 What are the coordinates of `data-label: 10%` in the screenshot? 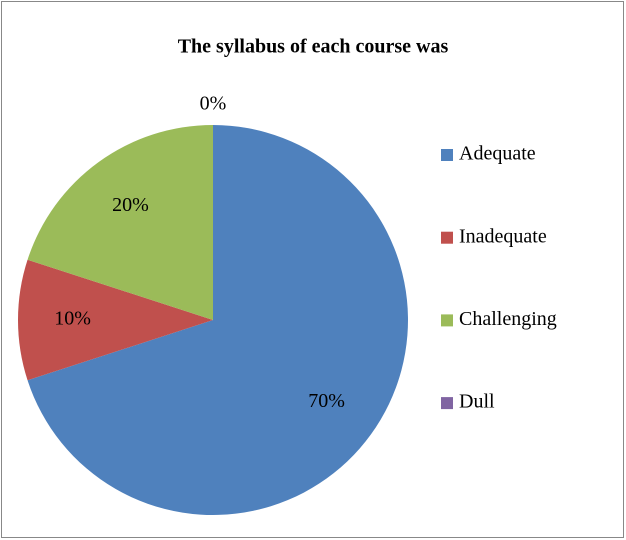 It's located at (72, 319).